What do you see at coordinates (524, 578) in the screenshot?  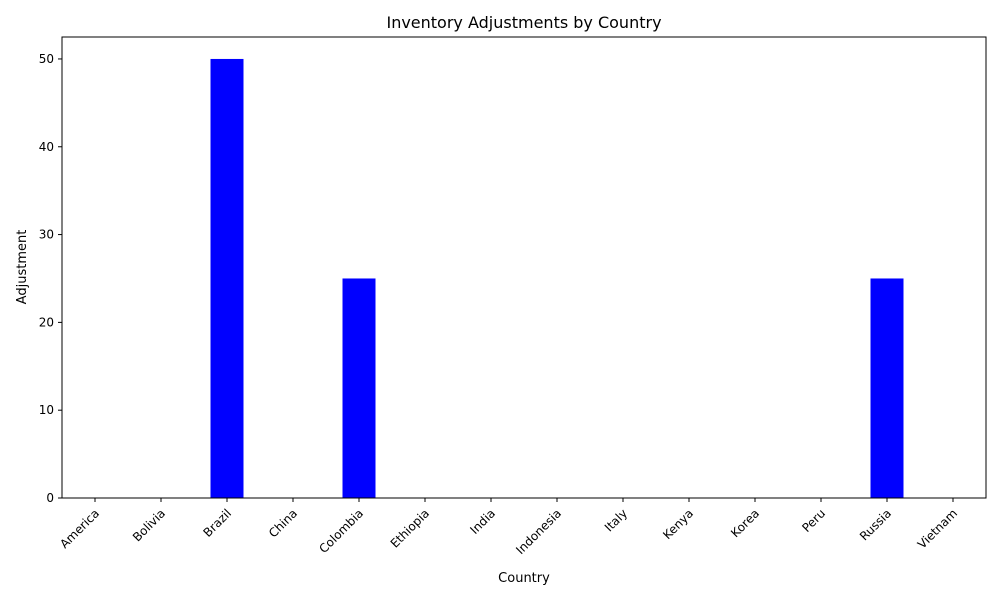 I see `x-axis-label: Country` at bounding box center [524, 578].